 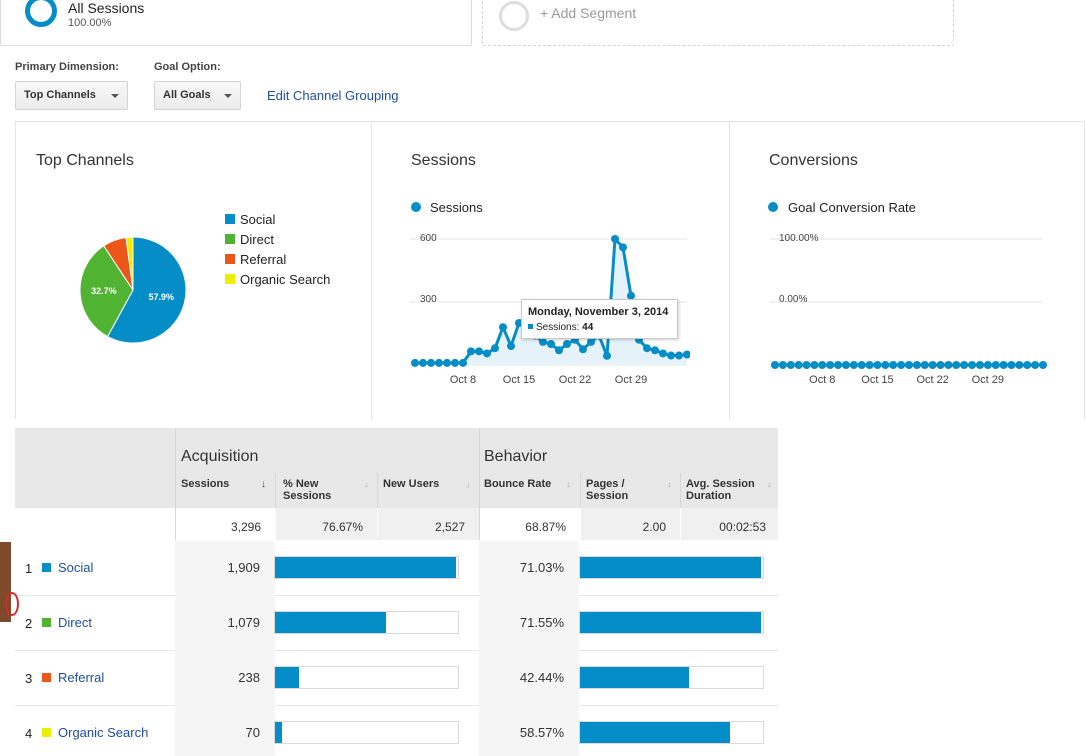 What do you see at coordinates (85, 160) in the screenshot?
I see `top-channels-title: Top Channels` at bounding box center [85, 160].